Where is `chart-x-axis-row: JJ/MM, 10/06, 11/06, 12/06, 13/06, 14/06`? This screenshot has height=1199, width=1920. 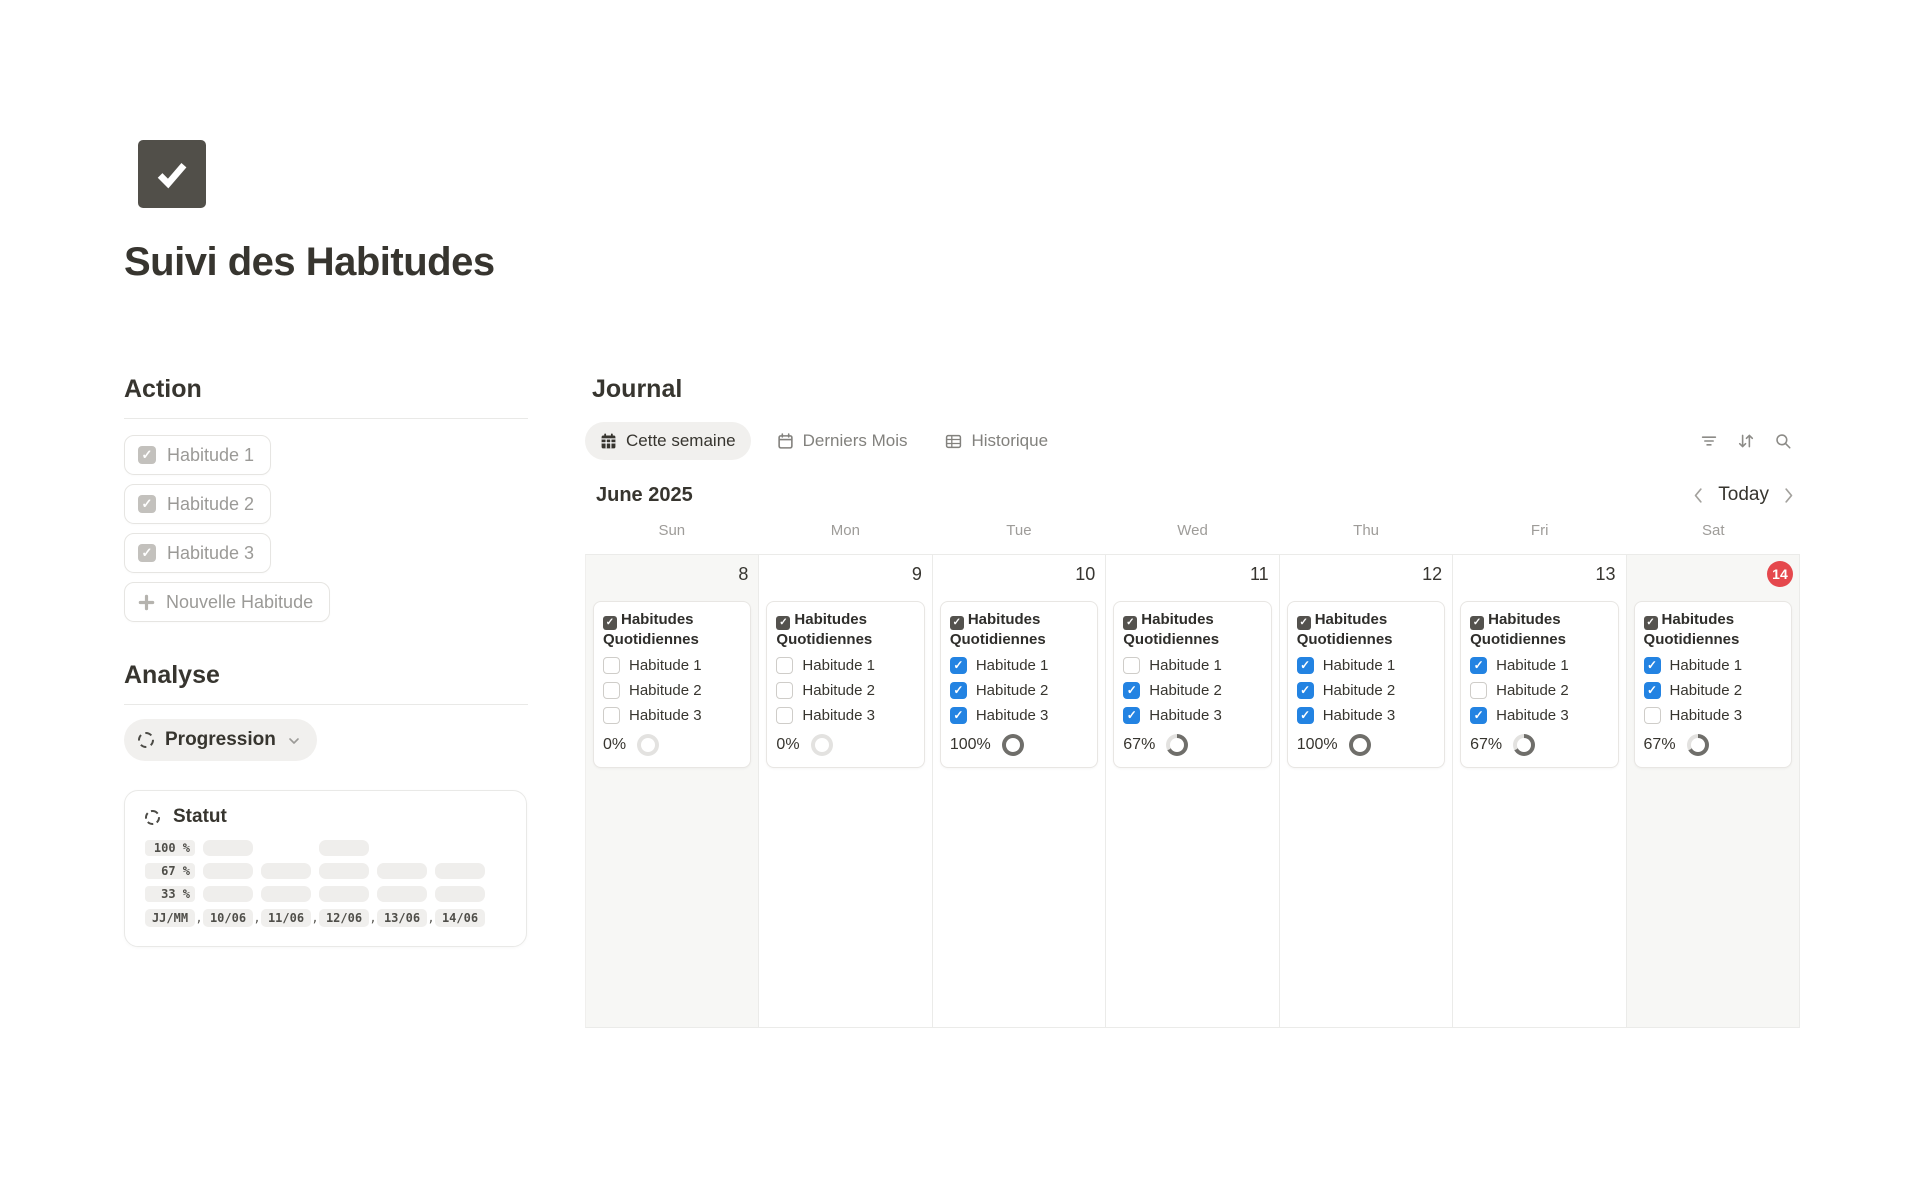 chart-x-axis-row: JJ/MM, 10/06, 11/06, 12/06, 13/06, 14/06 is located at coordinates (325, 918).